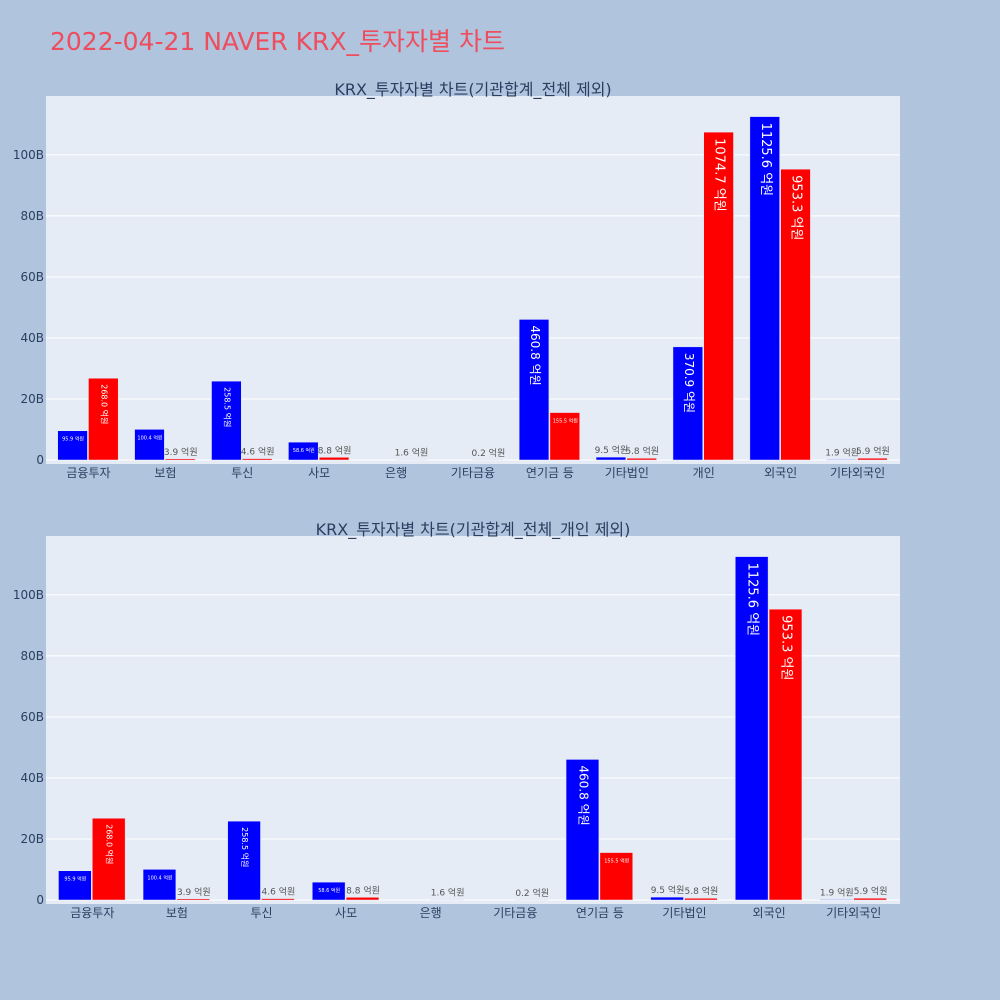 The width and height of the screenshot is (1000, 1000). What do you see at coordinates (473, 530) in the screenshot?
I see `chart-title: KRX_투자자별 차트(기관합계_전체_개인 제외)` at bounding box center [473, 530].